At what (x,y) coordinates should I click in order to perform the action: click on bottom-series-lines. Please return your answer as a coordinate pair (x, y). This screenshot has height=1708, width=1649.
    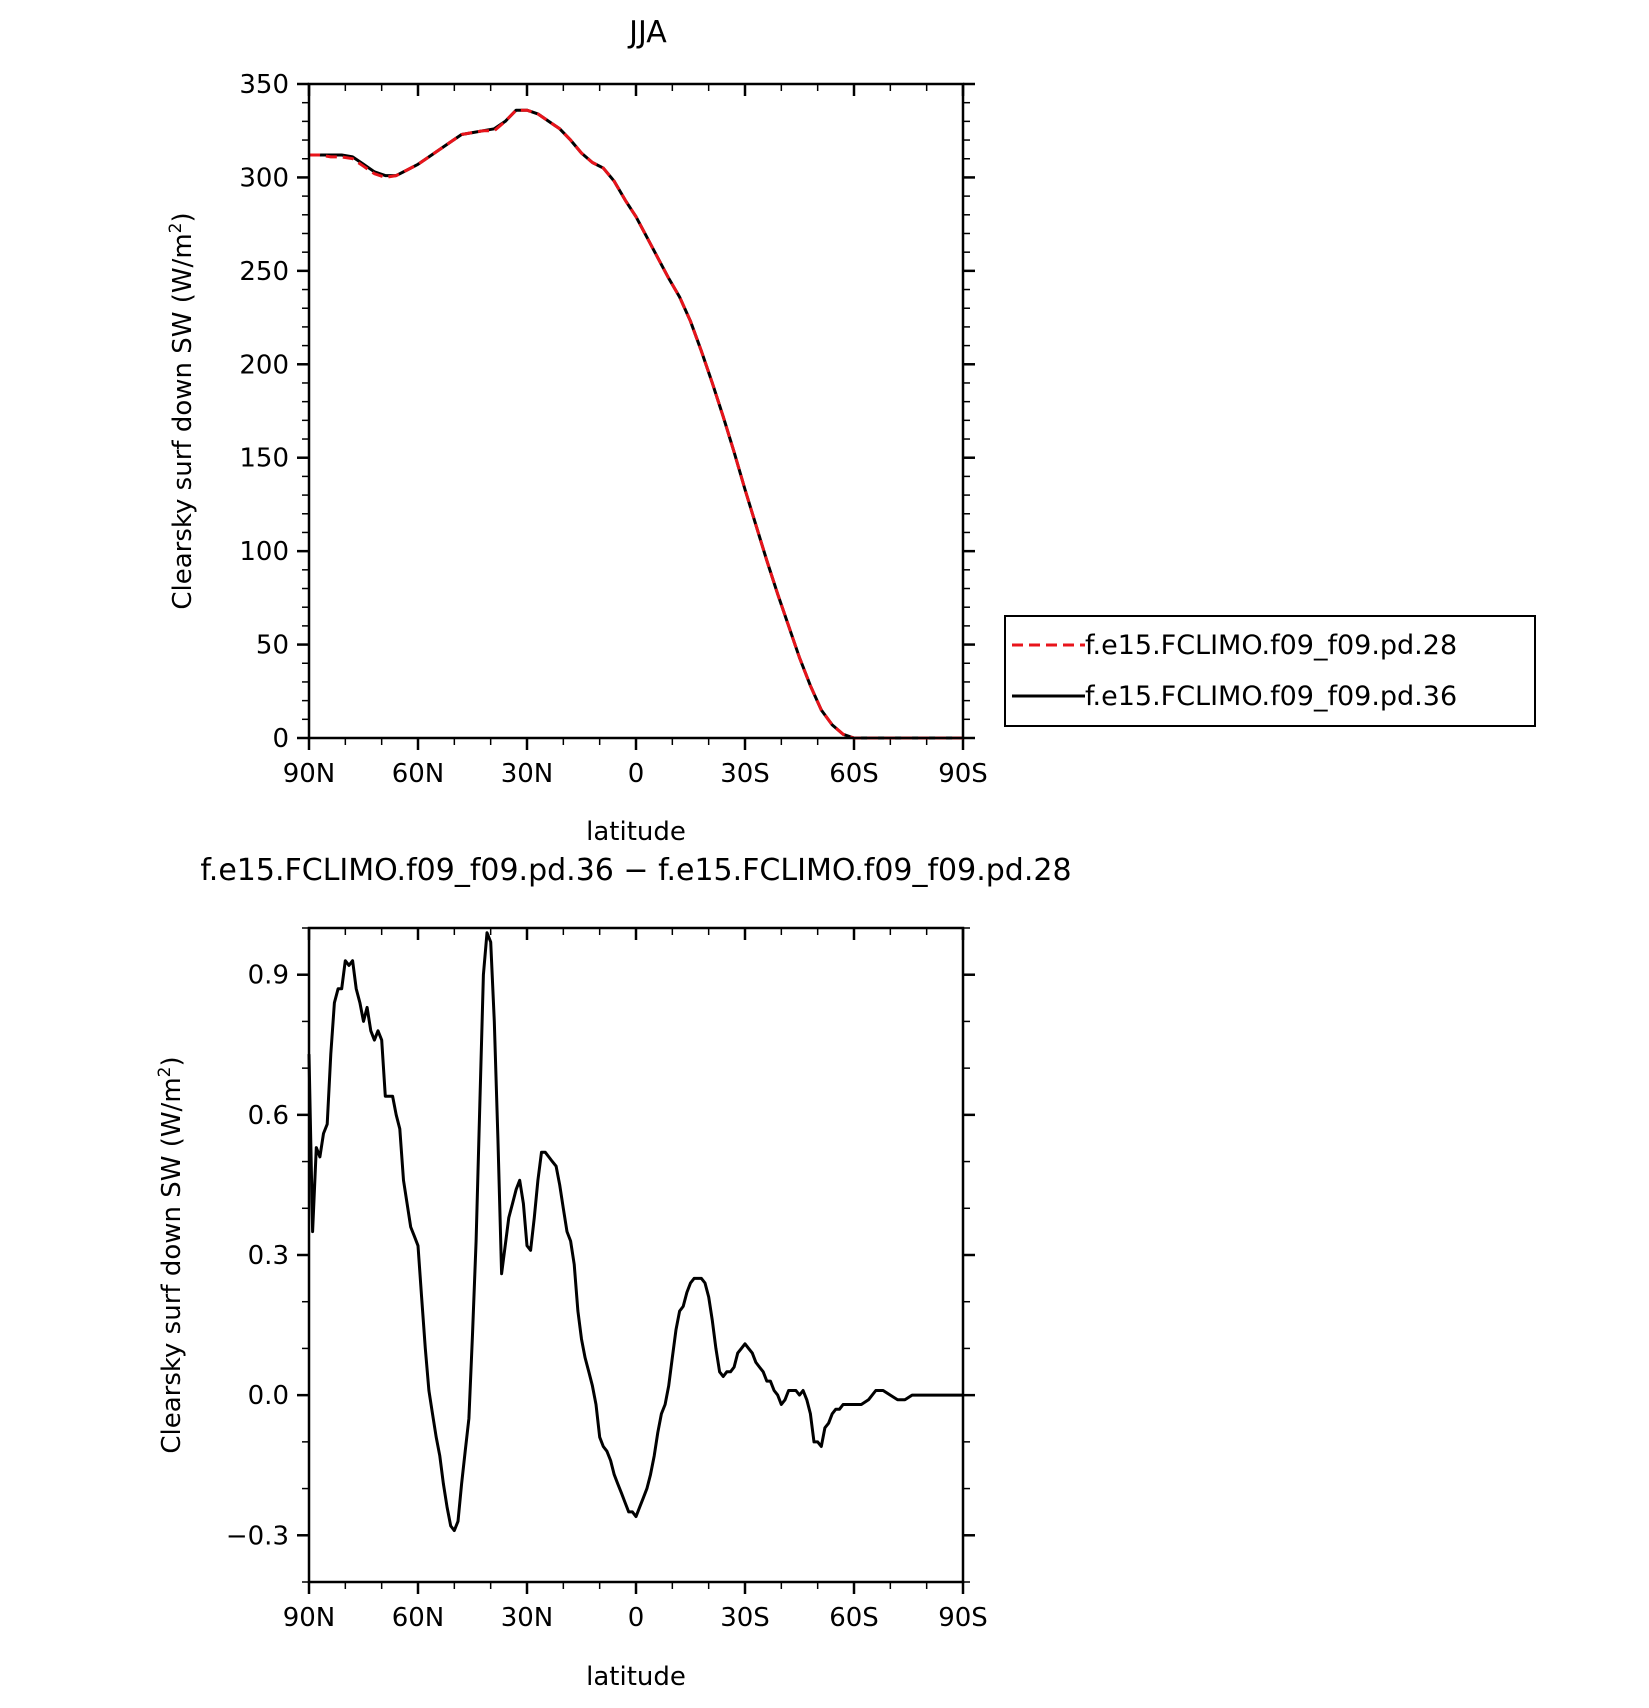
    Looking at the image, I should click on (635, 1232).